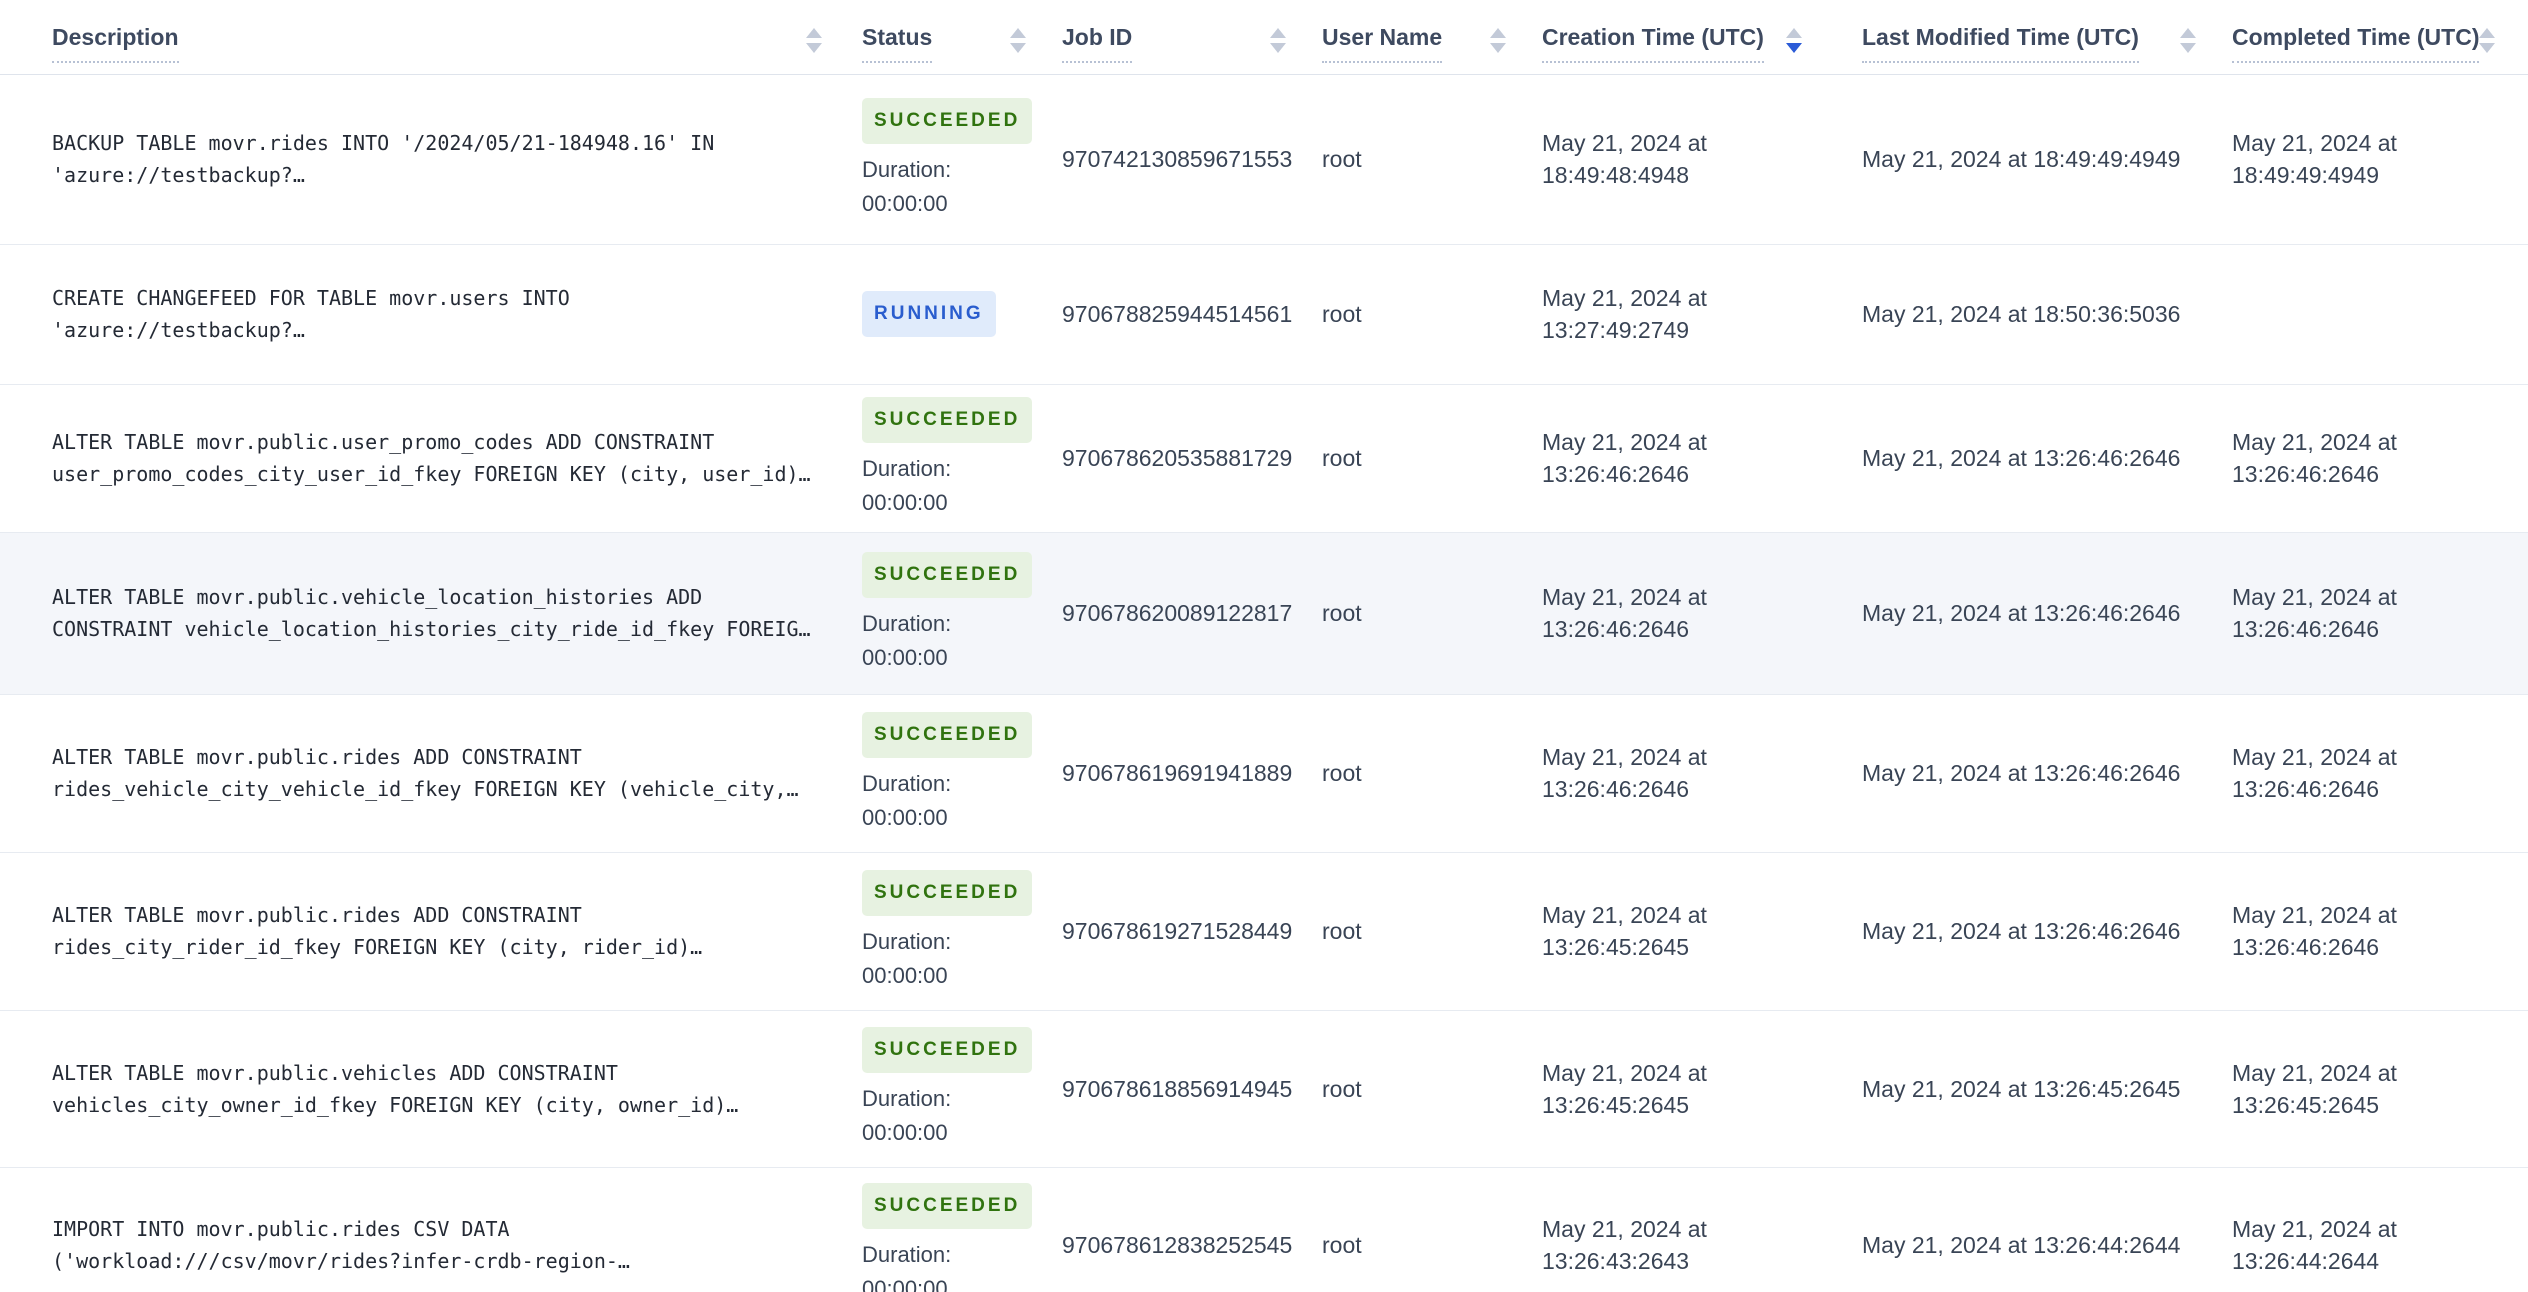 This screenshot has height=1292, width=2528. What do you see at coordinates (1192, 772) in the screenshot?
I see `job-id: 970678619691941889` at bounding box center [1192, 772].